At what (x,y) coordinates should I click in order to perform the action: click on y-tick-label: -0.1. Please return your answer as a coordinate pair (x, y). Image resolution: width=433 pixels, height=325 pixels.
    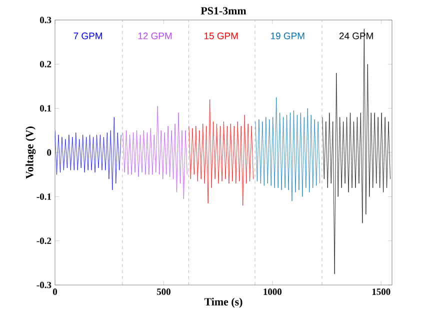
    Looking at the image, I should click on (43, 196).